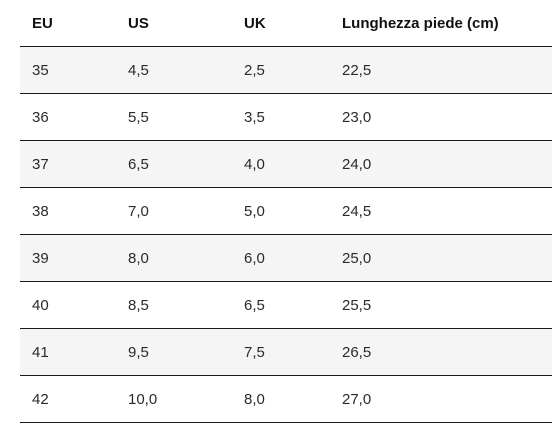 The image size is (552, 440). What do you see at coordinates (174, 164) in the screenshot?
I see `cell-us: 6,5` at bounding box center [174, 164].